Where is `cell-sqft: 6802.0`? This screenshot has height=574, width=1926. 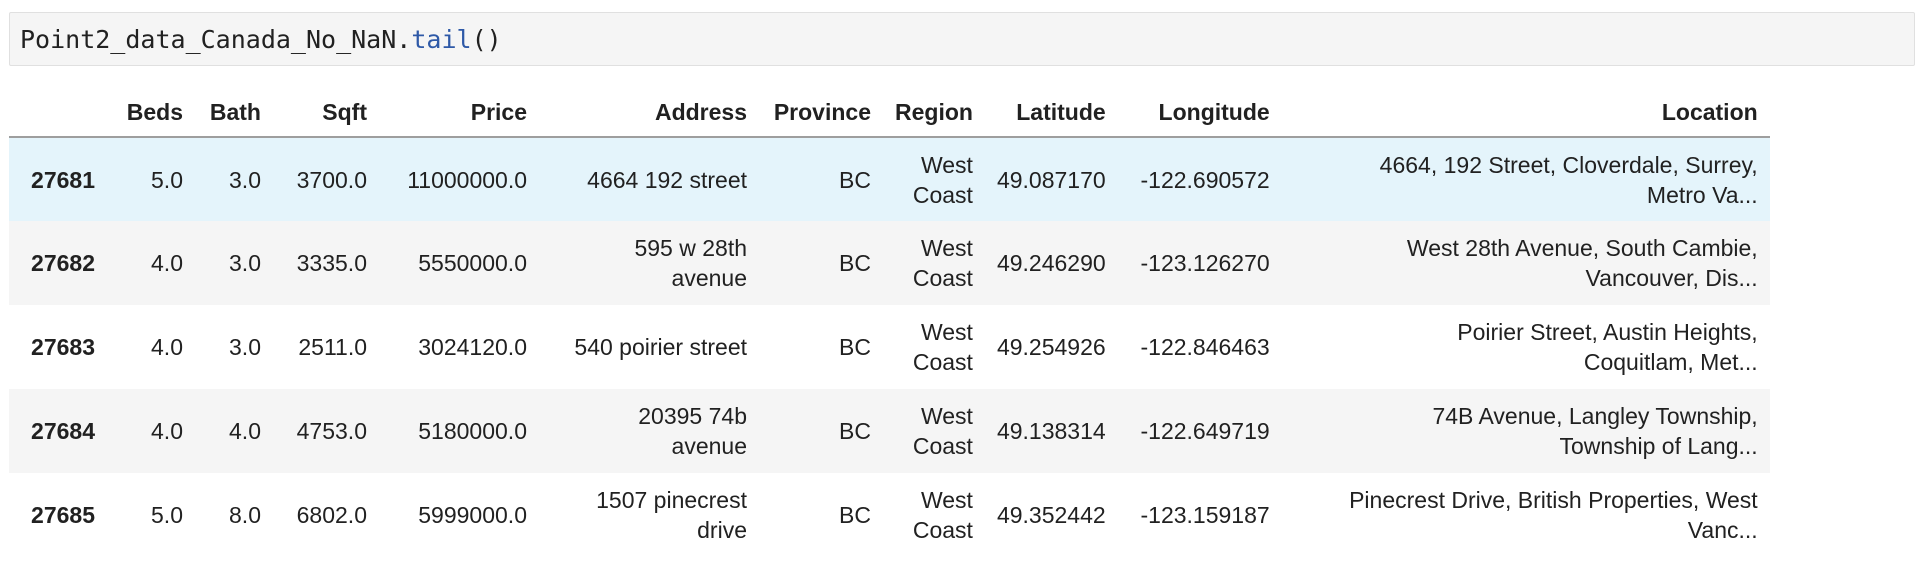 cell-sqft: 6802.0 is located at coordinates (331, 515).